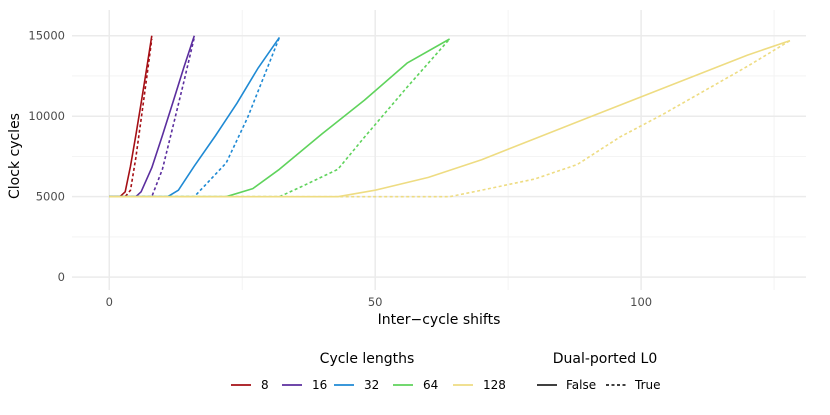  Describe the element at coordinates (367, 359) in the screenshot. I see `legend-title-cycle-lengths: Cycle lengths` at that location.